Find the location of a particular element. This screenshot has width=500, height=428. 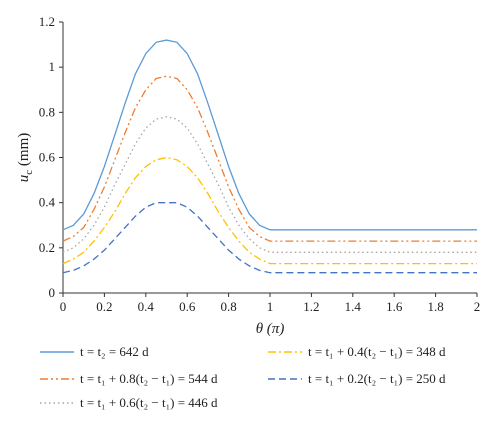

x-tick-label: 0.8 is located at coordinates (228, 306).